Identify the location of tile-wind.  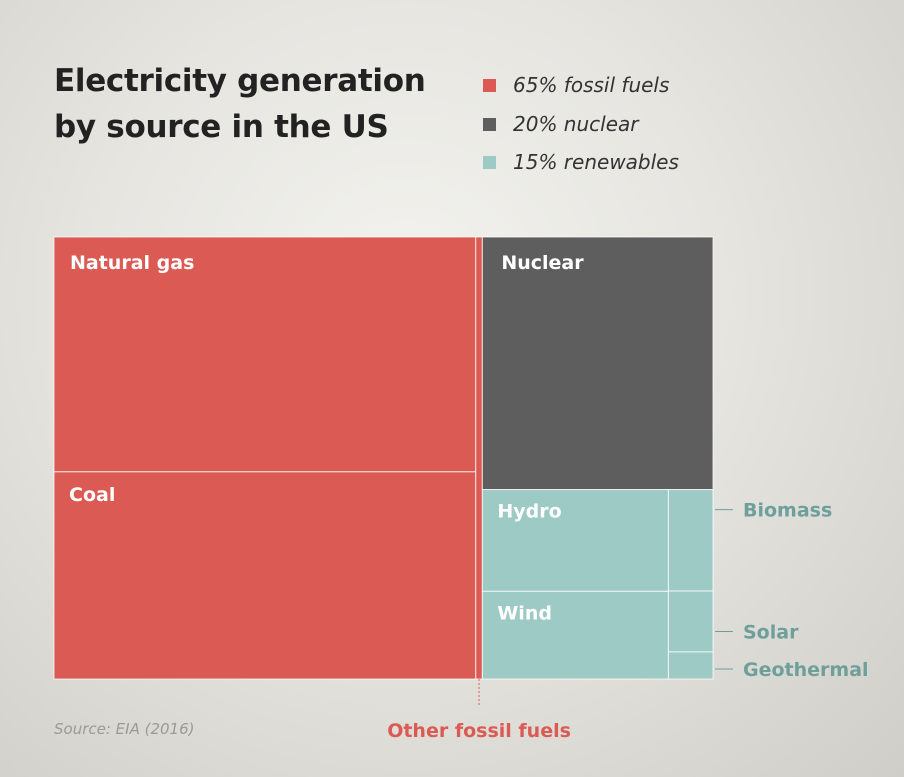
(575, 635).